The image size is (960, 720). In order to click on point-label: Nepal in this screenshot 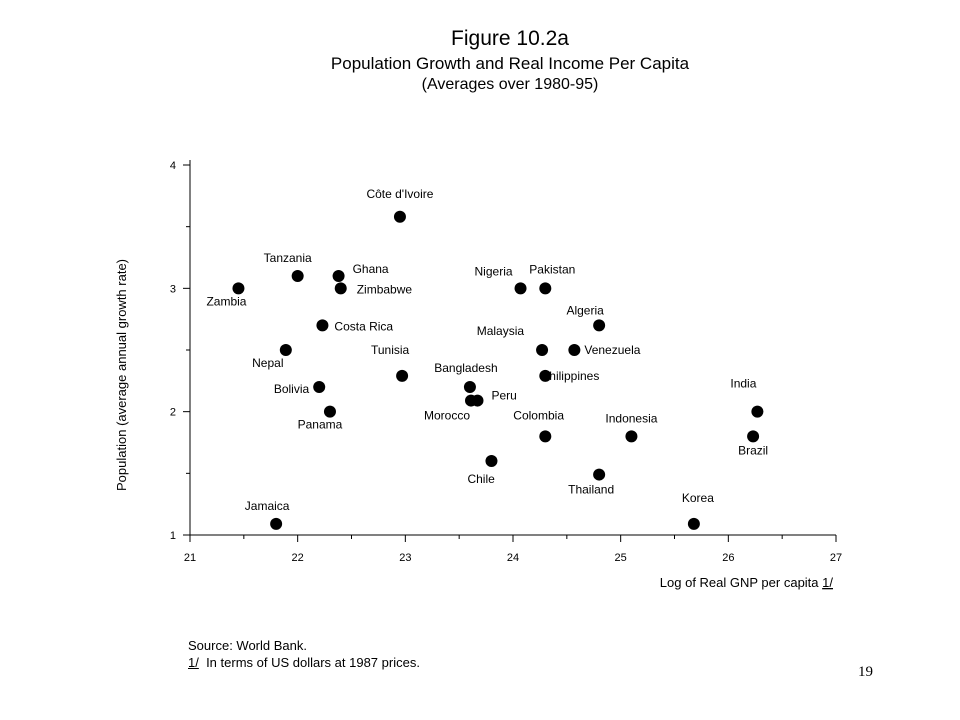, I will do `click(267, 363)`.